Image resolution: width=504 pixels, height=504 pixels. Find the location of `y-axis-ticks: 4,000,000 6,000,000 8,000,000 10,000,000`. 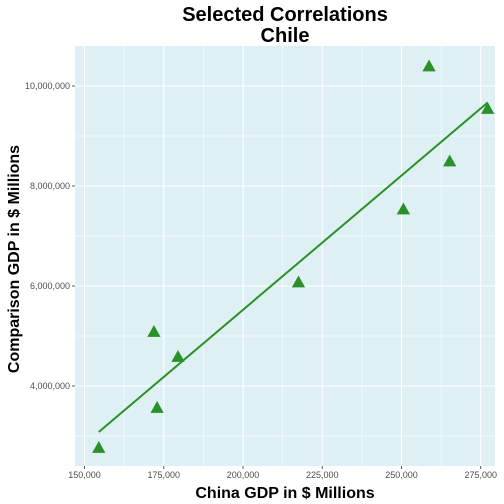

y-axis-ticks: 4,000,000 6,000,000 8,000,000 10,000,000 is located at coordinates (50, 236).